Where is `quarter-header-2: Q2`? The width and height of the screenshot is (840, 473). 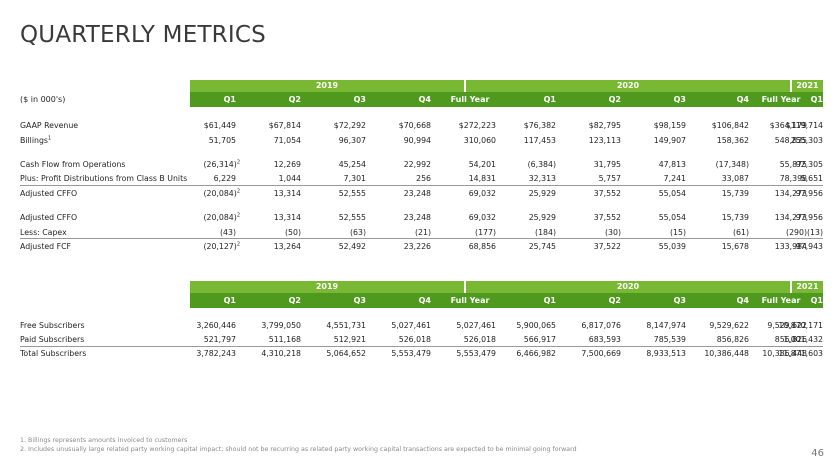
quarter-header-2: Q2 is located at coordinates (294, 99).